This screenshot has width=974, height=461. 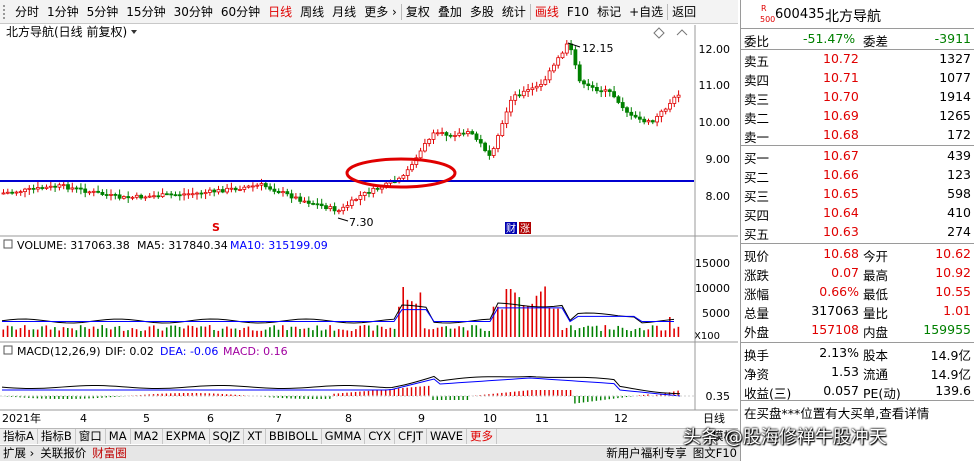 I want to click on dea-line, so click(x=341, y=387).